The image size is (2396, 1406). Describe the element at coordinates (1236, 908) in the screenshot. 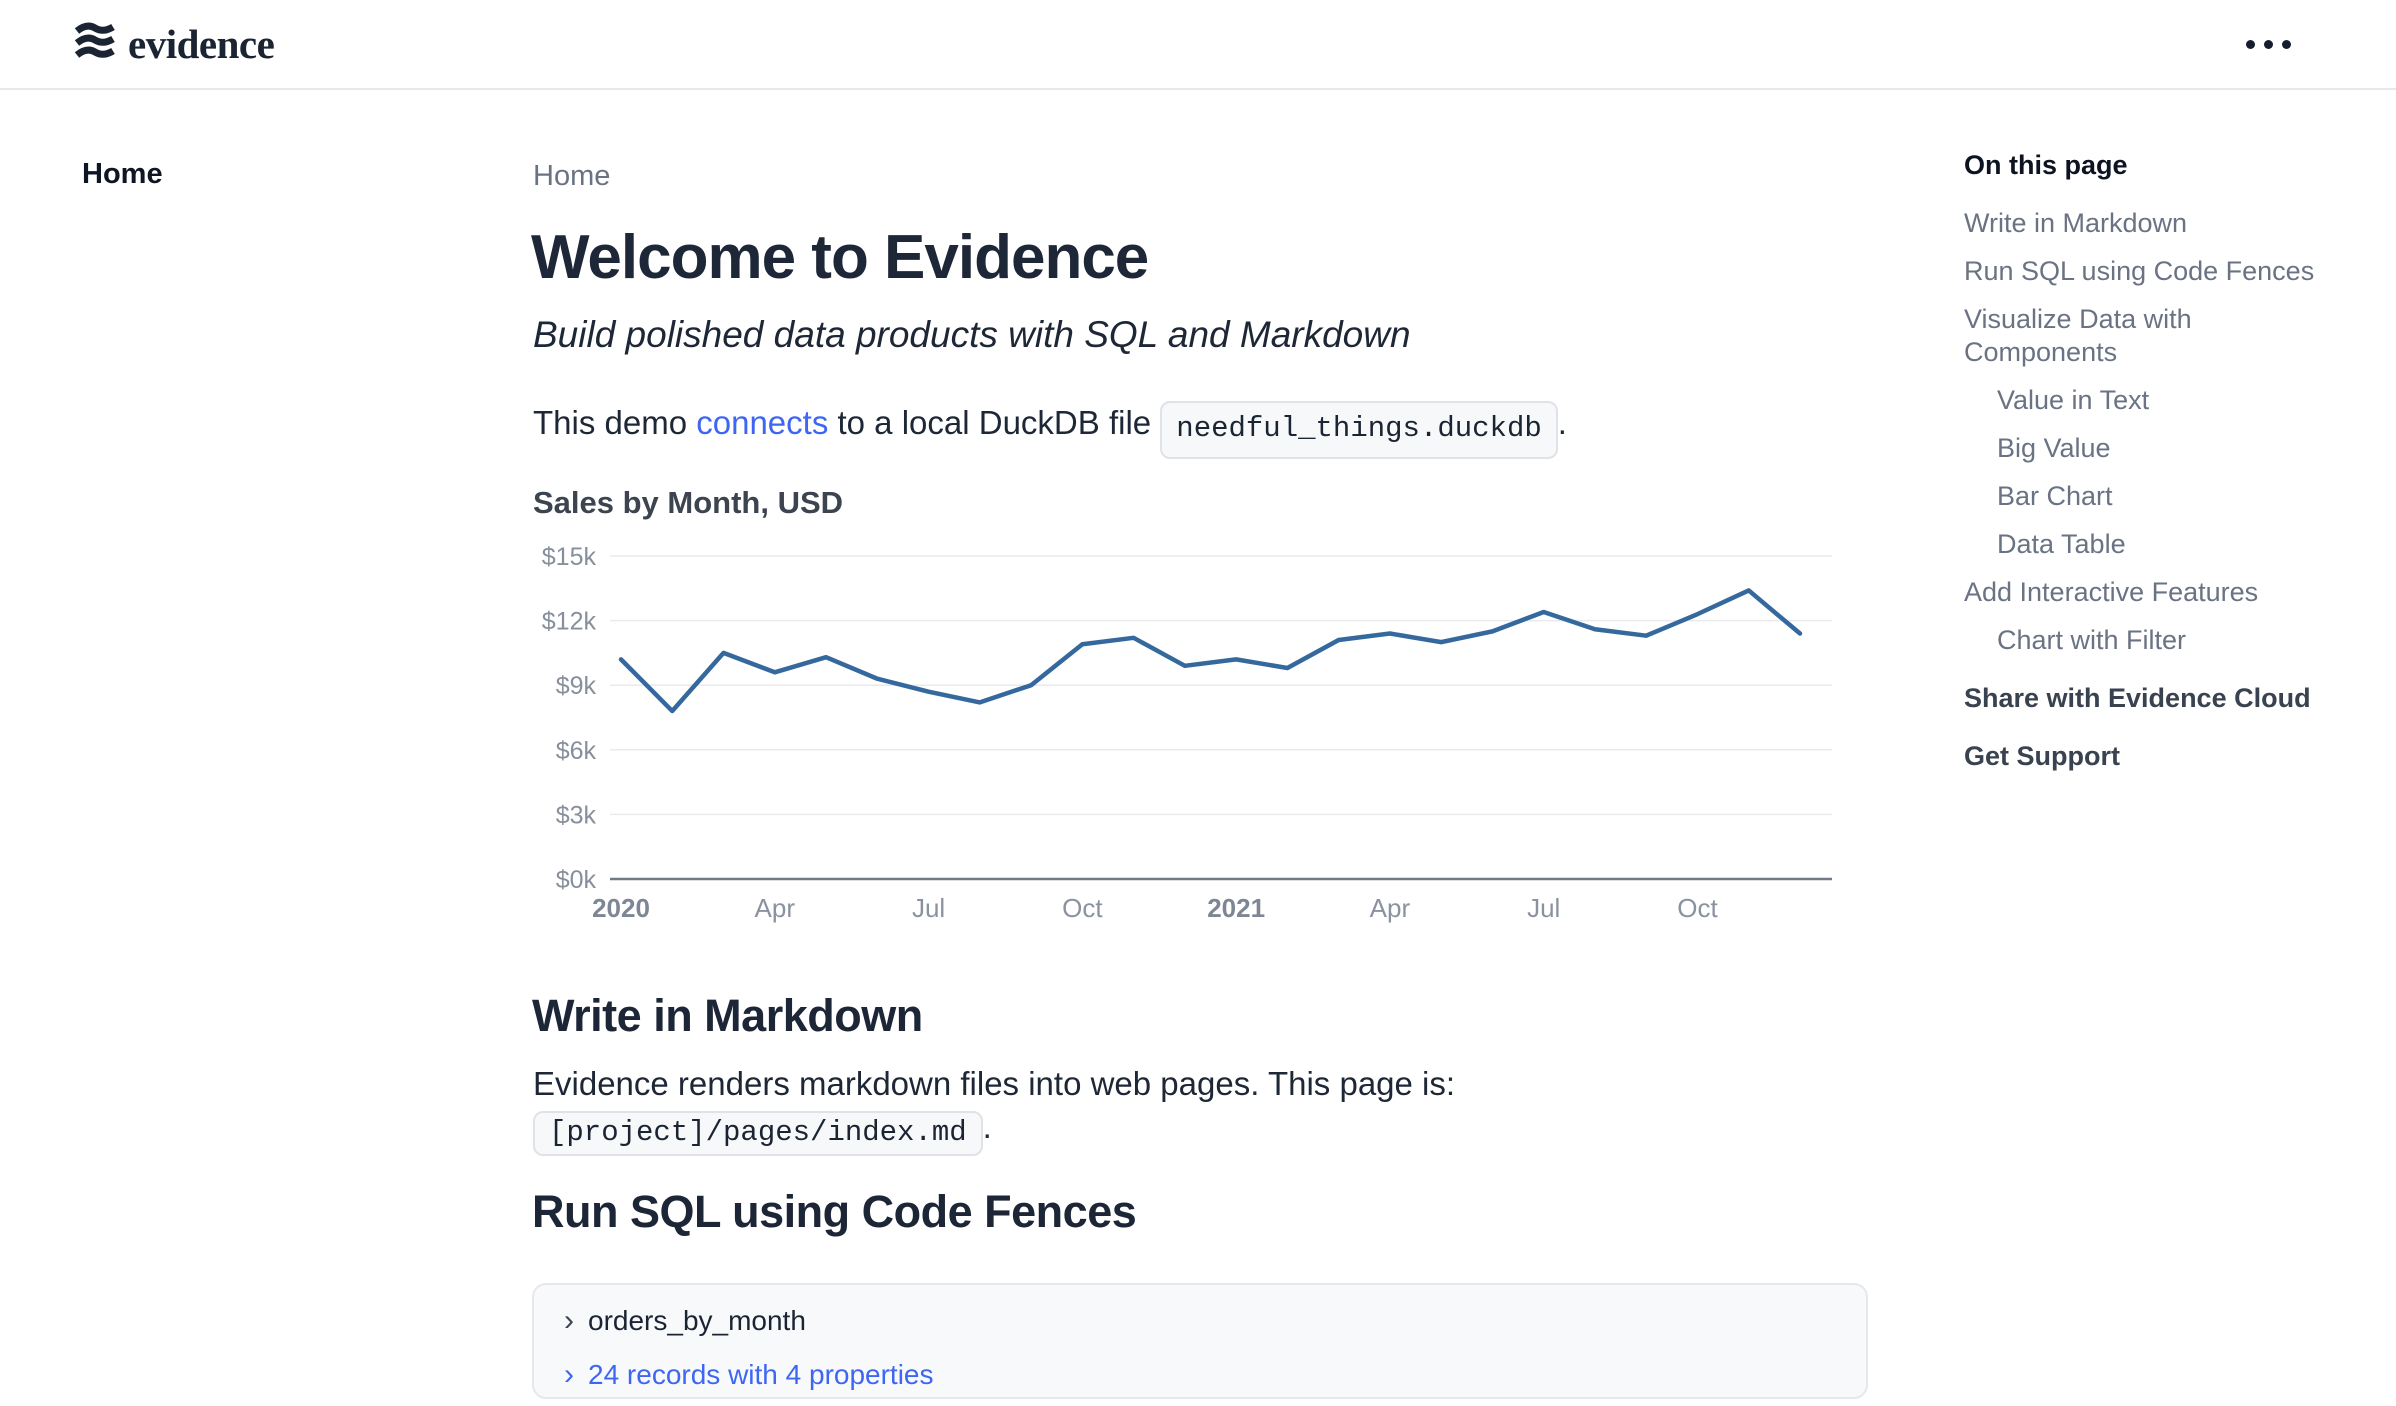

I see `svg-text: 2021` at that location.